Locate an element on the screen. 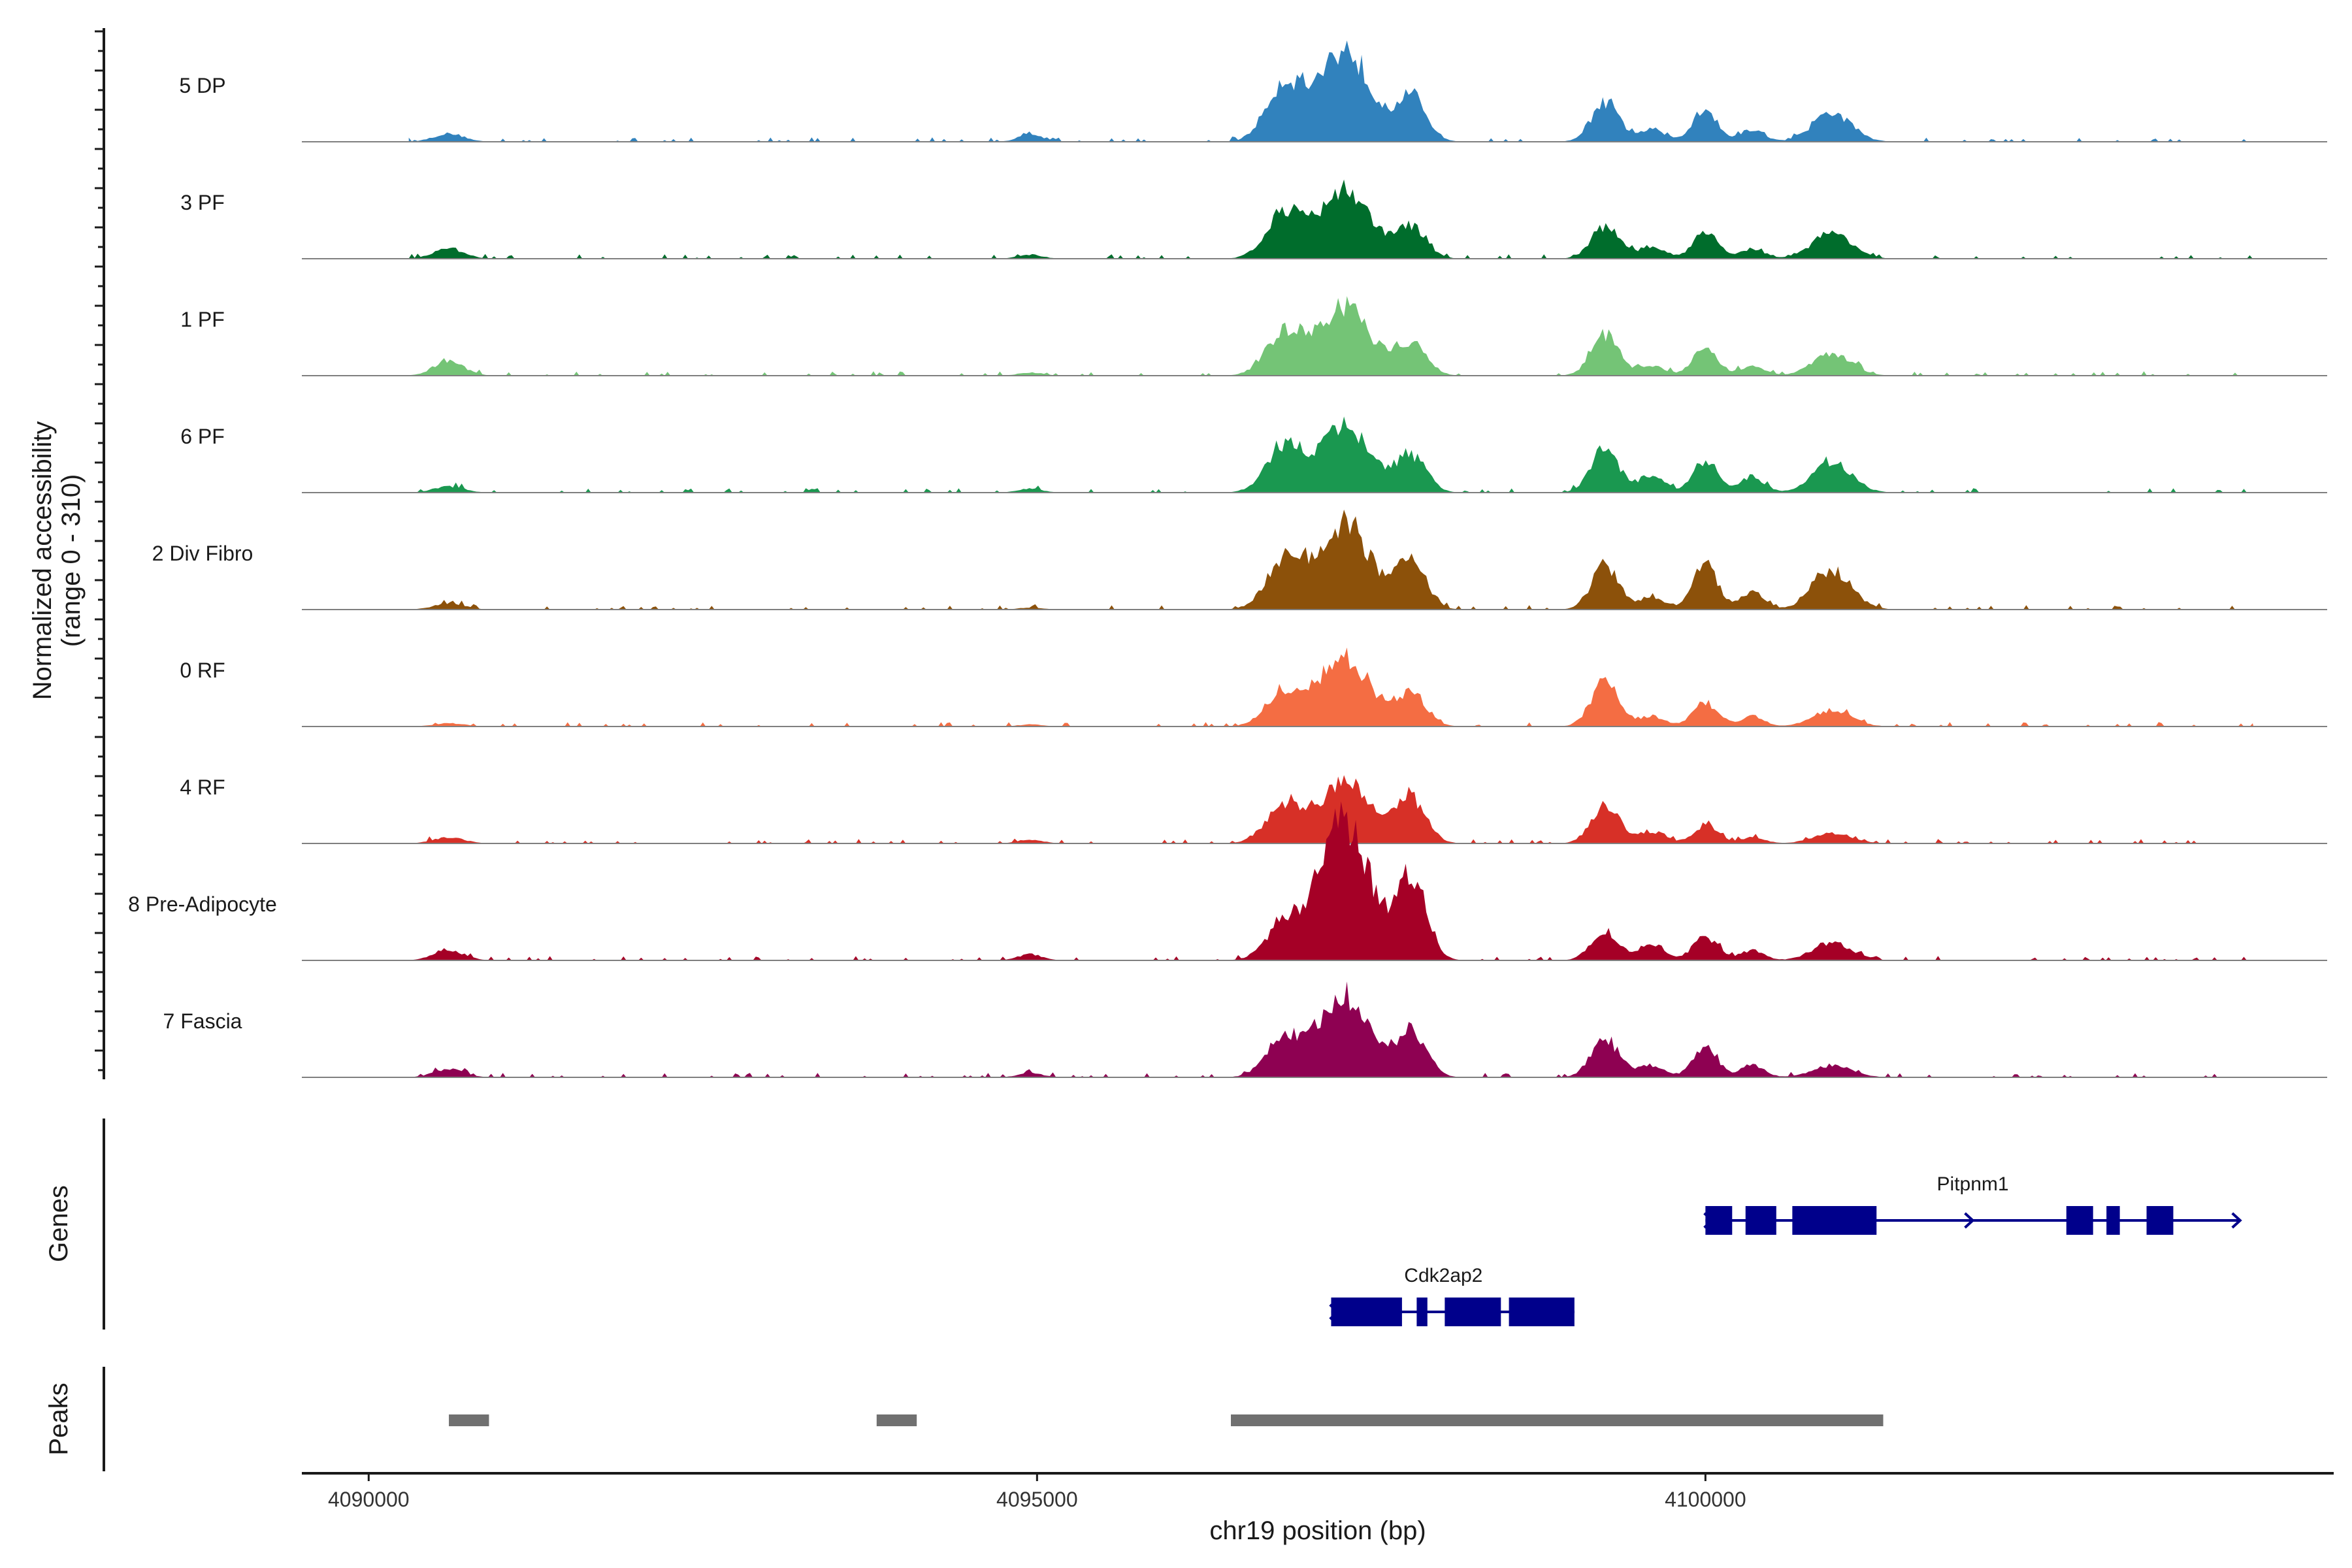 This screenshot has height=1568, width=2352. gene-label: Cdk2ap2 is located at coordinates (1443, 1275).